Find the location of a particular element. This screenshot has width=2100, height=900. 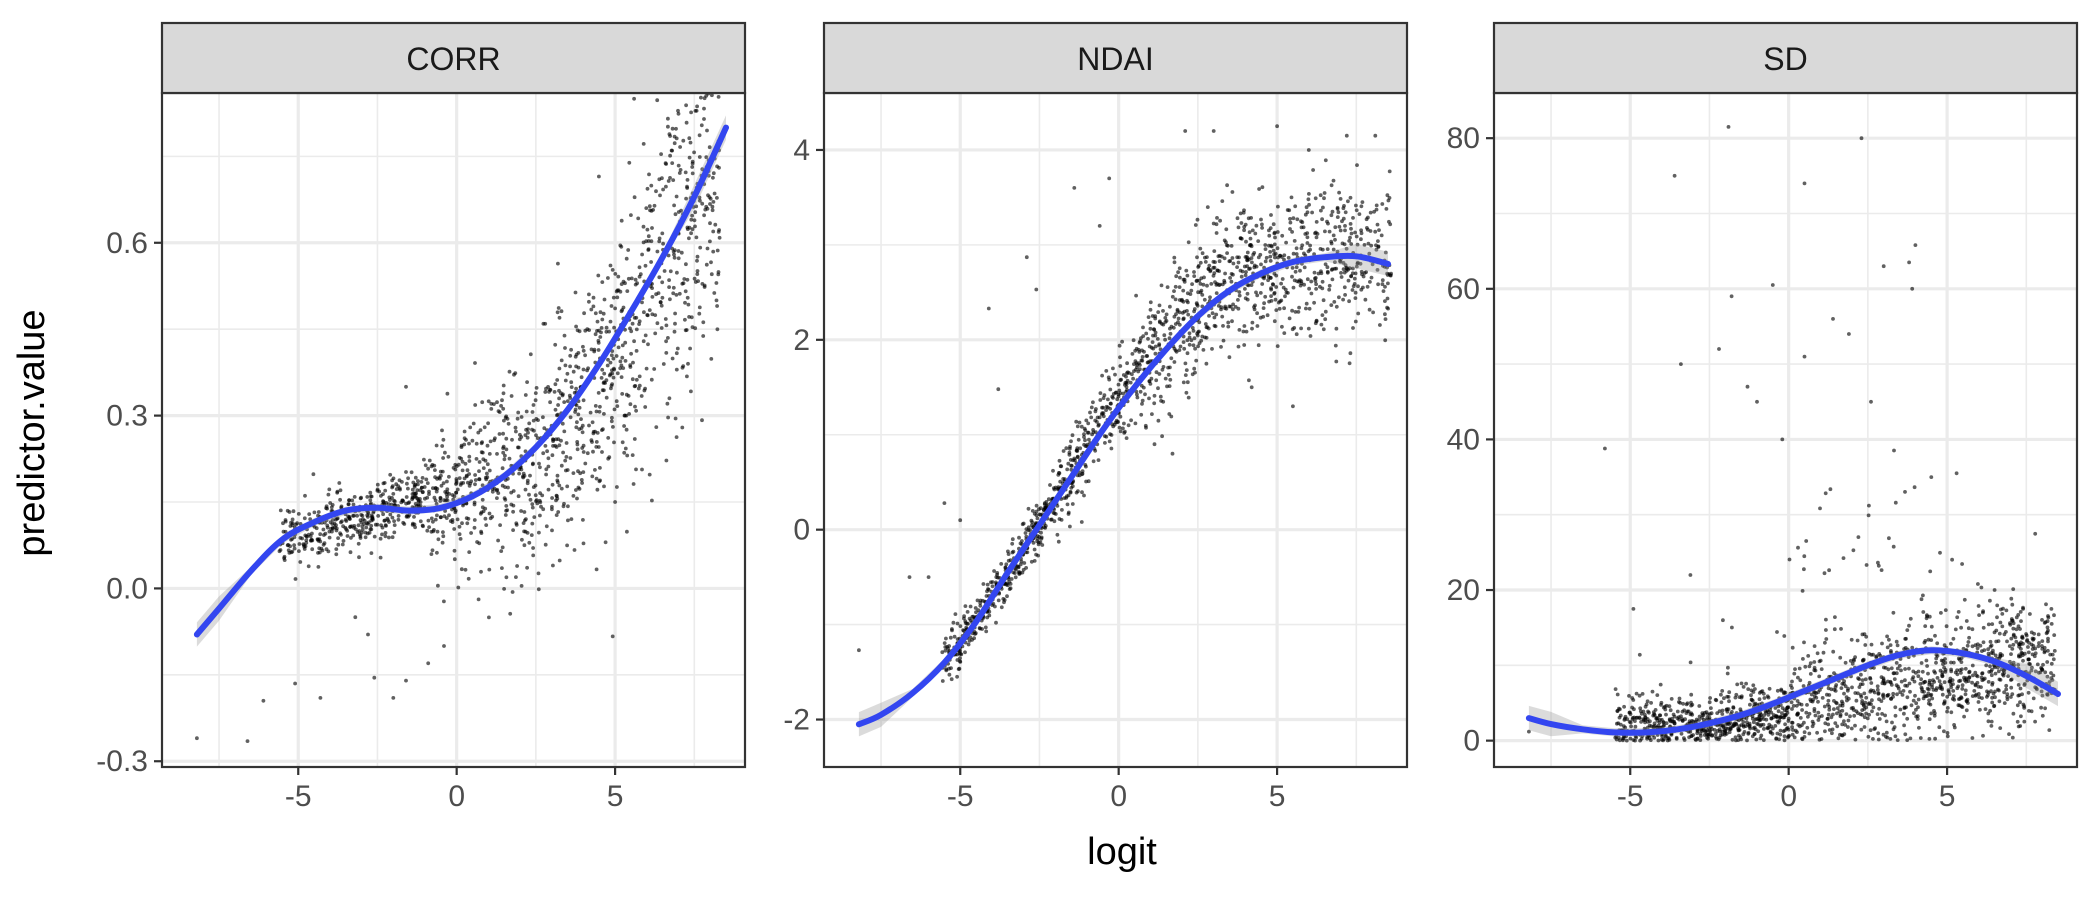

x-axis-title: logit is located at coordinates (1122, 852).